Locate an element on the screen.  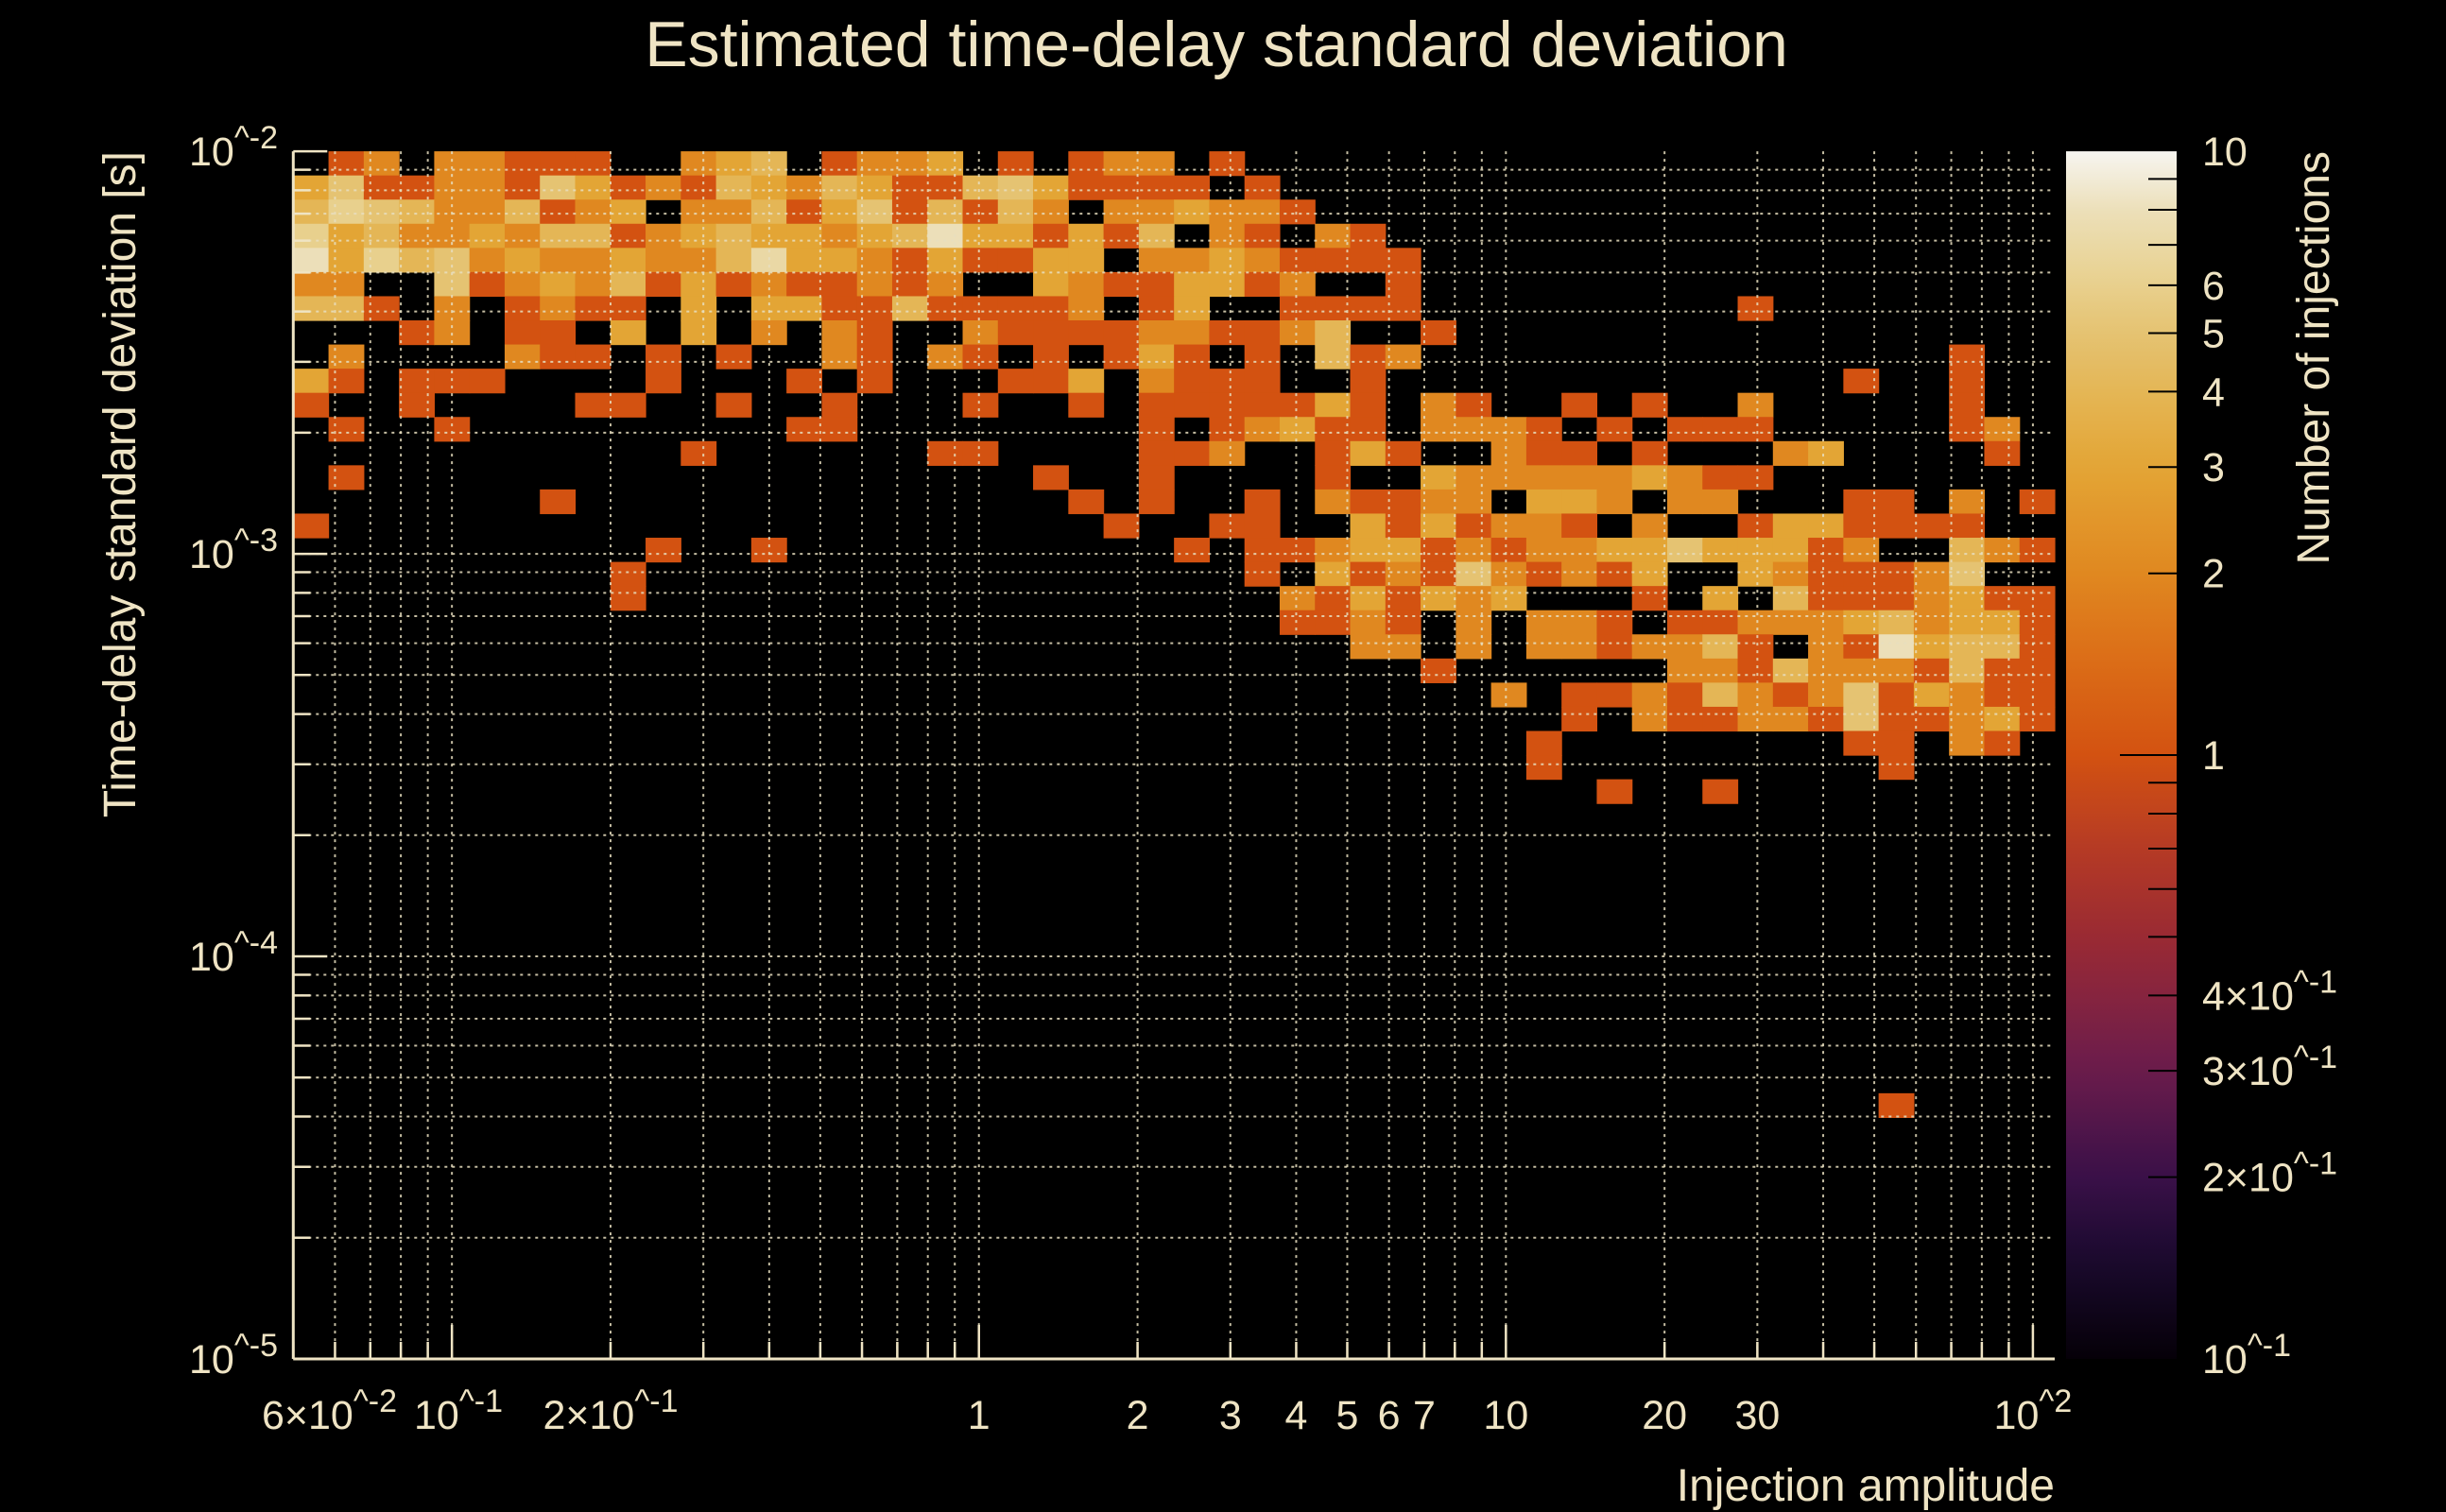
x-tick-label: 10 is located at coordinates (1505, 1415).